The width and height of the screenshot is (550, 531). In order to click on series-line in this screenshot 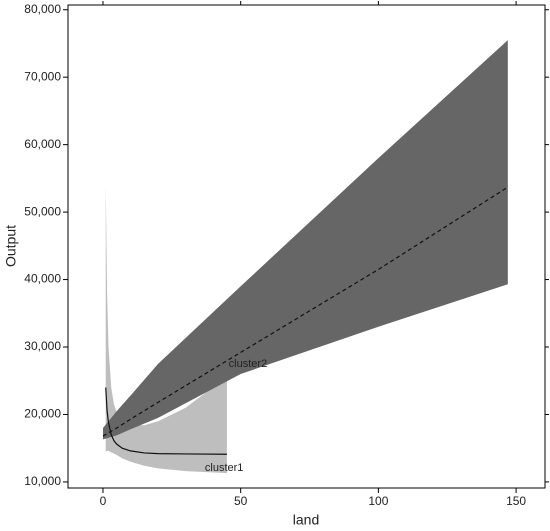, I will do `click(166, 421)`.